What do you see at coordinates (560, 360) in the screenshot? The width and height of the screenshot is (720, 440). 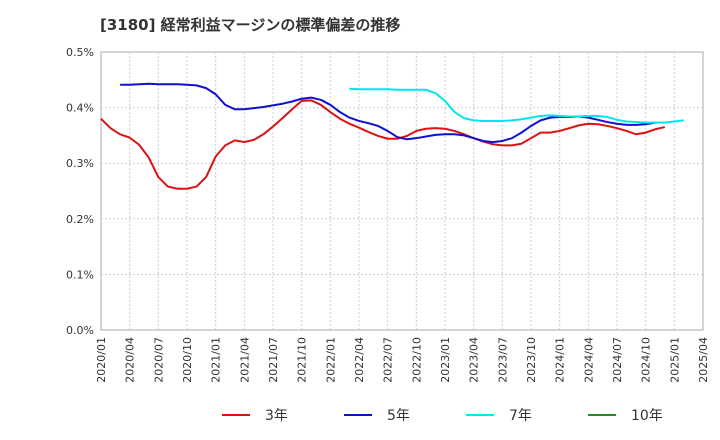 I see `x-tick-label: 2024/01` at bounding box center [560, 360].